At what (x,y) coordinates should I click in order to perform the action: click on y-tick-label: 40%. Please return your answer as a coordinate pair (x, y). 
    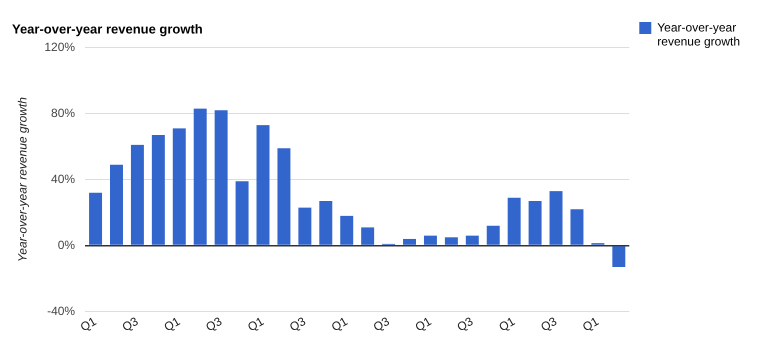
    Looking at the image, I should click on (63, 179).